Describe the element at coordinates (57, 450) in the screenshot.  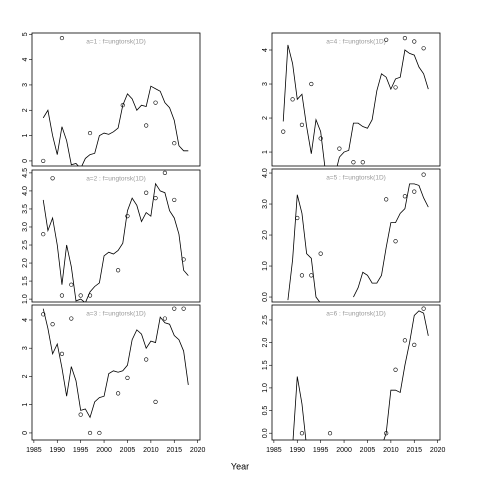
I see `x-tick-label: 1990` at that location.